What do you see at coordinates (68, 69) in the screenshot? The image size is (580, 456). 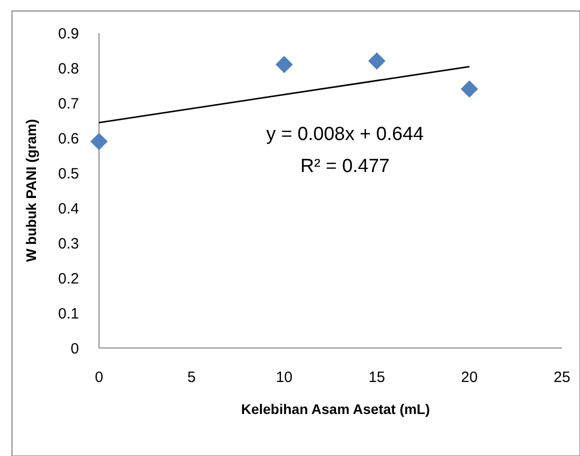 I see `y-tick-label: 0.8` at bounding box center [68, 69].